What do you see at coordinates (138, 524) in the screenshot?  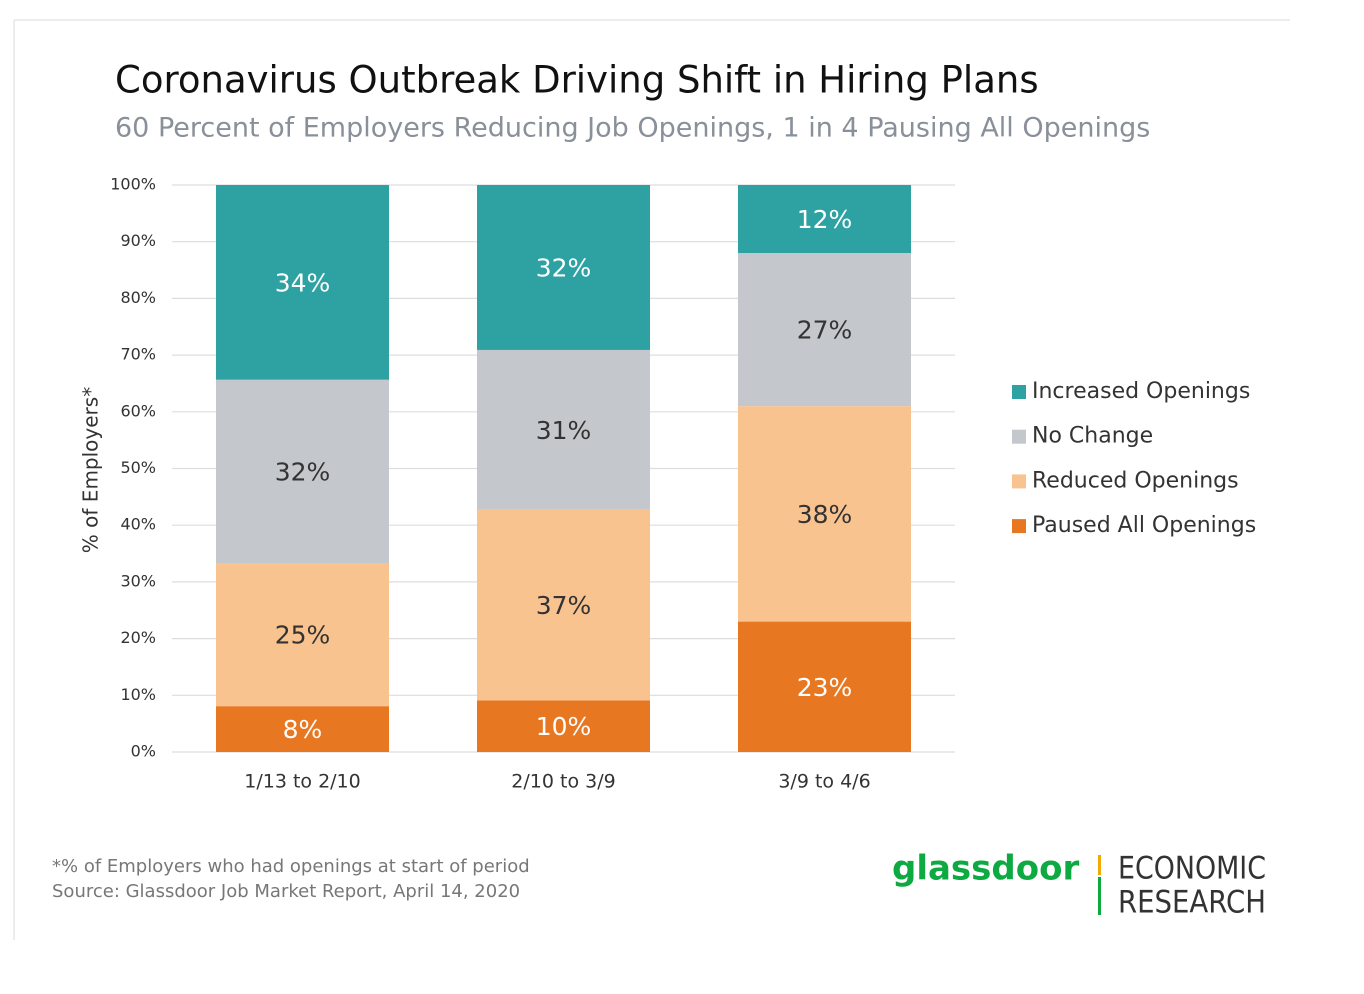 I see `y-tick-label: 40%` at bounding box center [138, 524].